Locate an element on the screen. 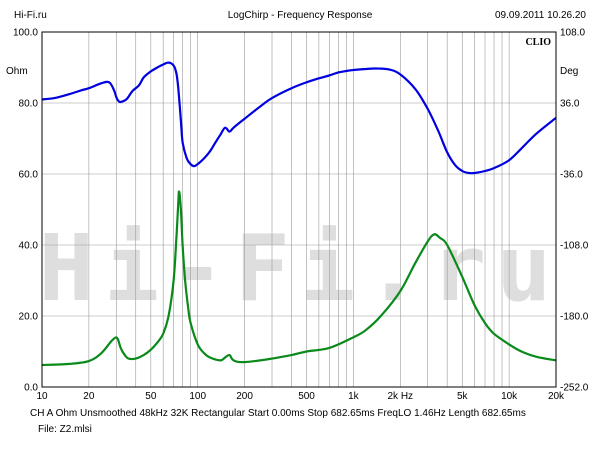 This screenshot has width=600, height=450. y-tick-label-left: 60.0 is located at coordinates (29, 175).